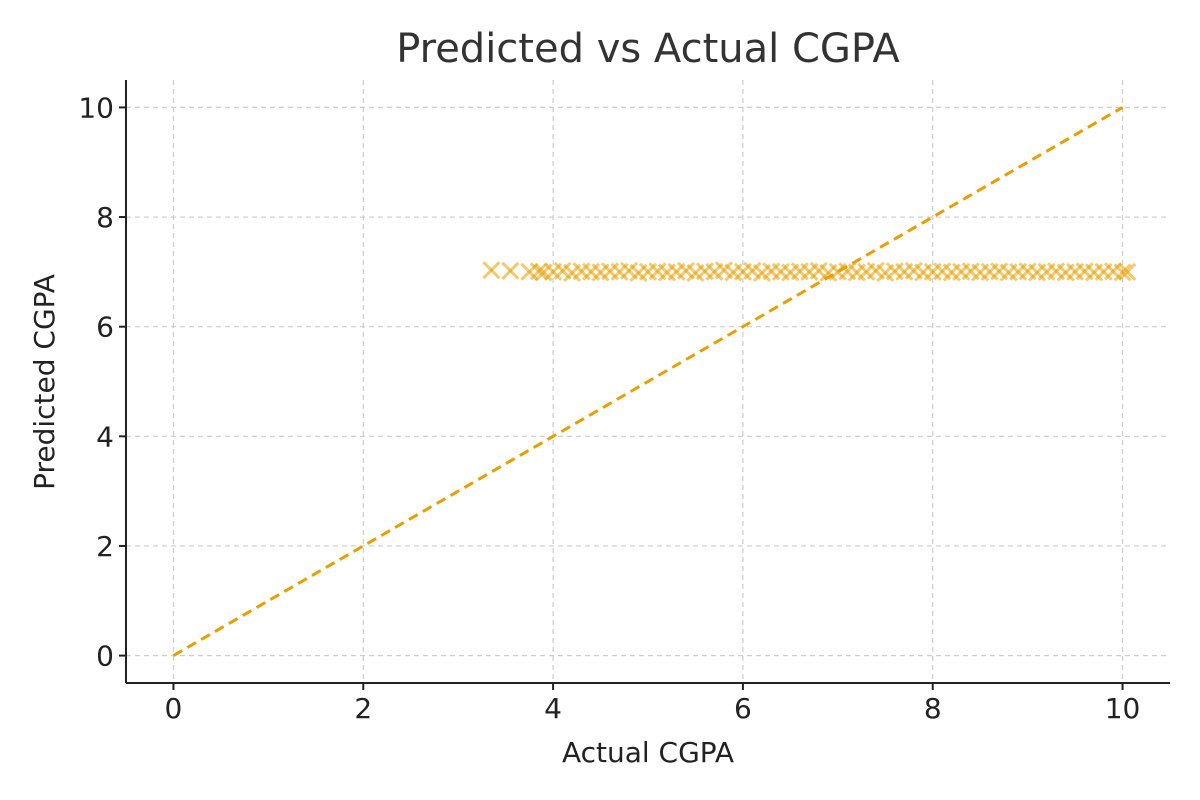 This screenshot has width=1200, height=800. I want to click on y-tick-label: 0, so click(105, 656).